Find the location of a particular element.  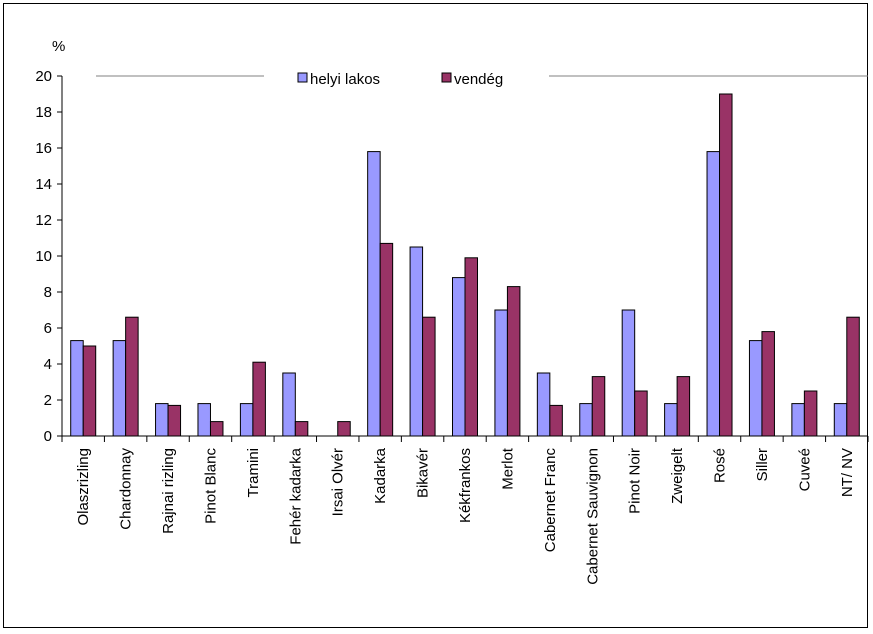

legend-label-vendeg: vendég is located at coordinates (478, 79).